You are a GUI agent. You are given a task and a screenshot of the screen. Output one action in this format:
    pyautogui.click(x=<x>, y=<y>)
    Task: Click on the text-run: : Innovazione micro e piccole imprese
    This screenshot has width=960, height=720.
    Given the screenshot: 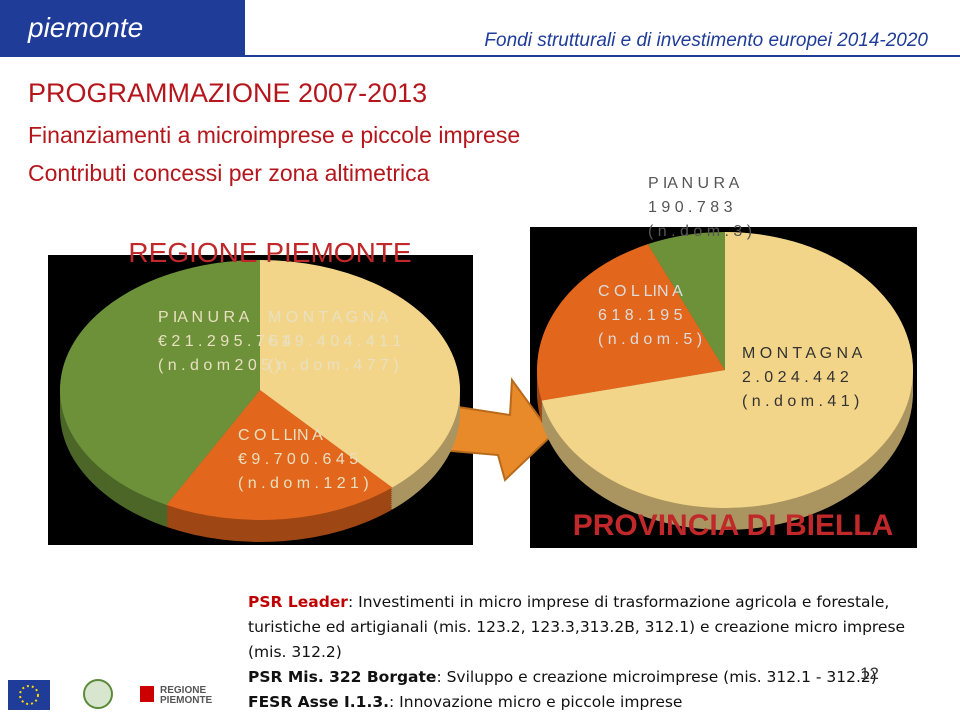 What is the action you would take?
    pyautogui.click(x=536, y=702)
    